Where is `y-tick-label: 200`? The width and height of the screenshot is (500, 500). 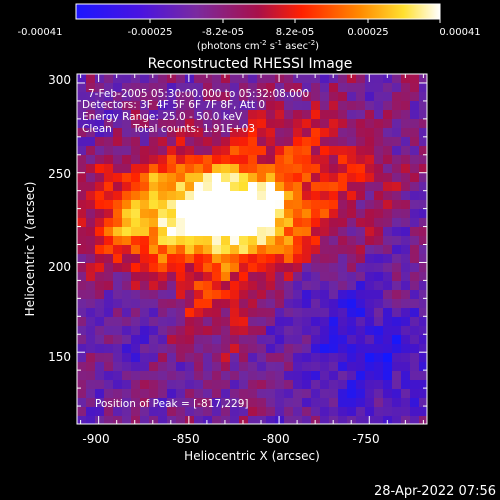
y-tick-label: 200 is located at coordinates (59, 267).